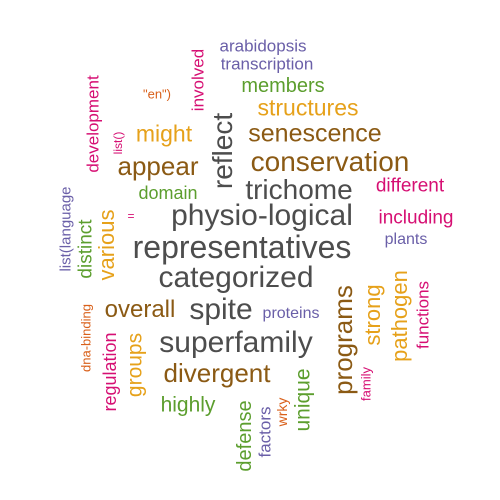  I want to click on word-wrky: wrky, so click(282, 412).